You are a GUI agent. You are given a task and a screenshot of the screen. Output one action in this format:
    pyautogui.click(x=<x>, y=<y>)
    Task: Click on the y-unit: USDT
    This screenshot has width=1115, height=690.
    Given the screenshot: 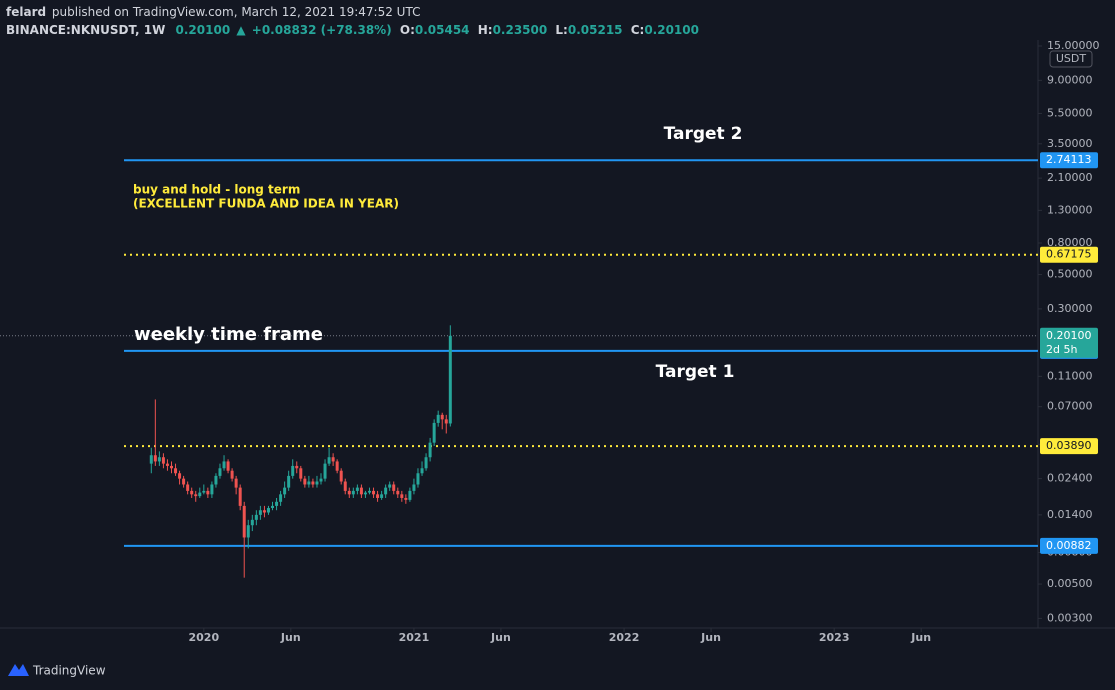 What is the action you would take?
    pyautogui.click(x=1071, y=58)
    